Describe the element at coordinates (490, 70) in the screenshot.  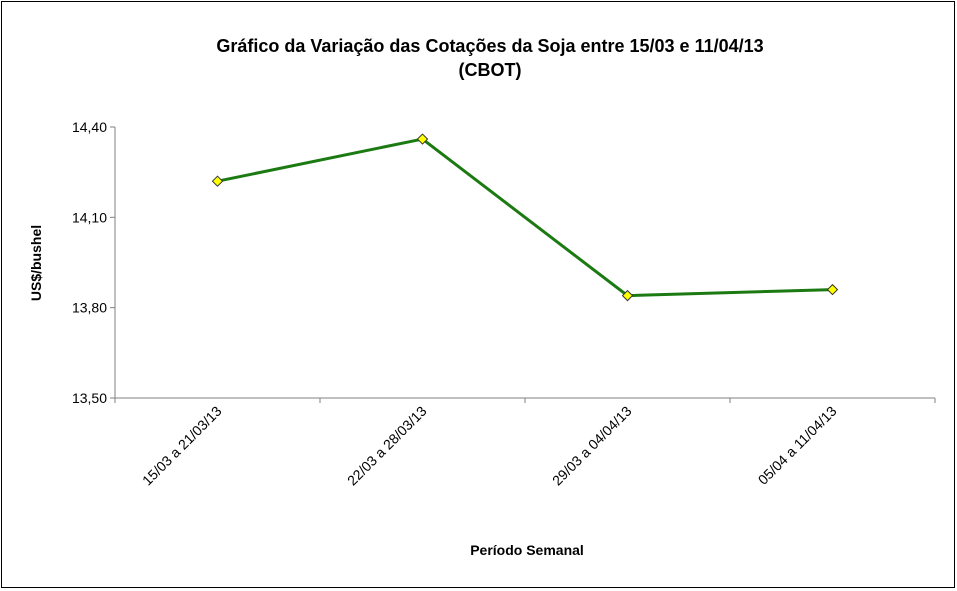
I see `chart-title: (CBOT)` at that location.